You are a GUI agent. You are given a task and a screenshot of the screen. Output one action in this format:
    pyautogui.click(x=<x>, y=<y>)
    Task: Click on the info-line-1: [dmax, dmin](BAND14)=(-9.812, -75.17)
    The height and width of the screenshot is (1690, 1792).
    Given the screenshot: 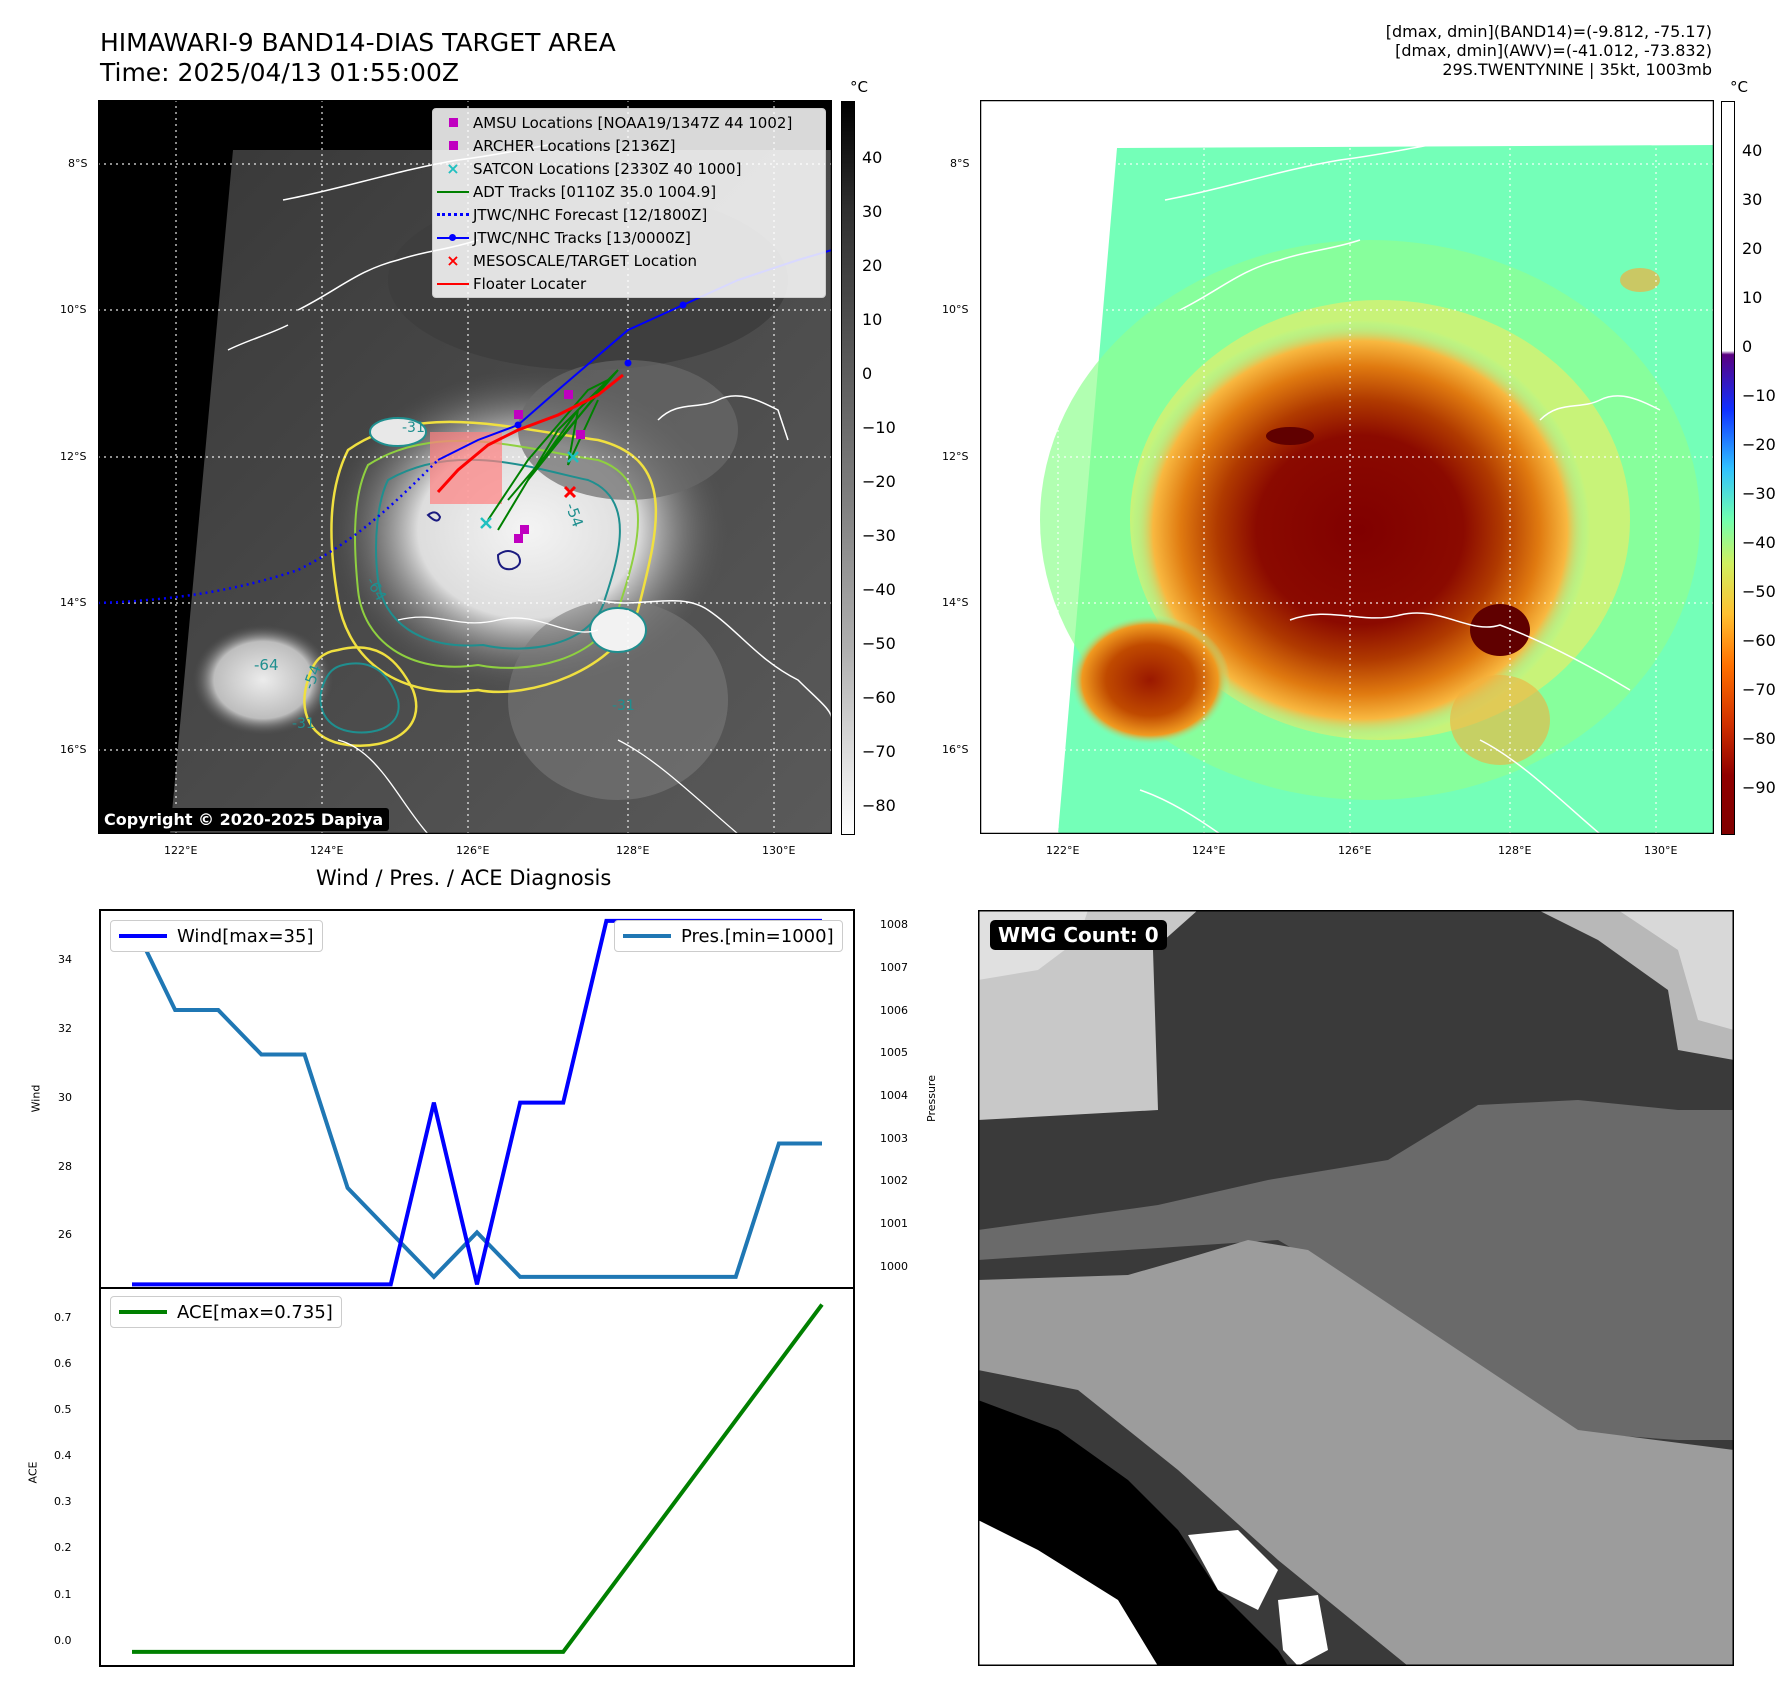 What is the action you would take?
    pyautogui.click(x=1548, y=31)
    